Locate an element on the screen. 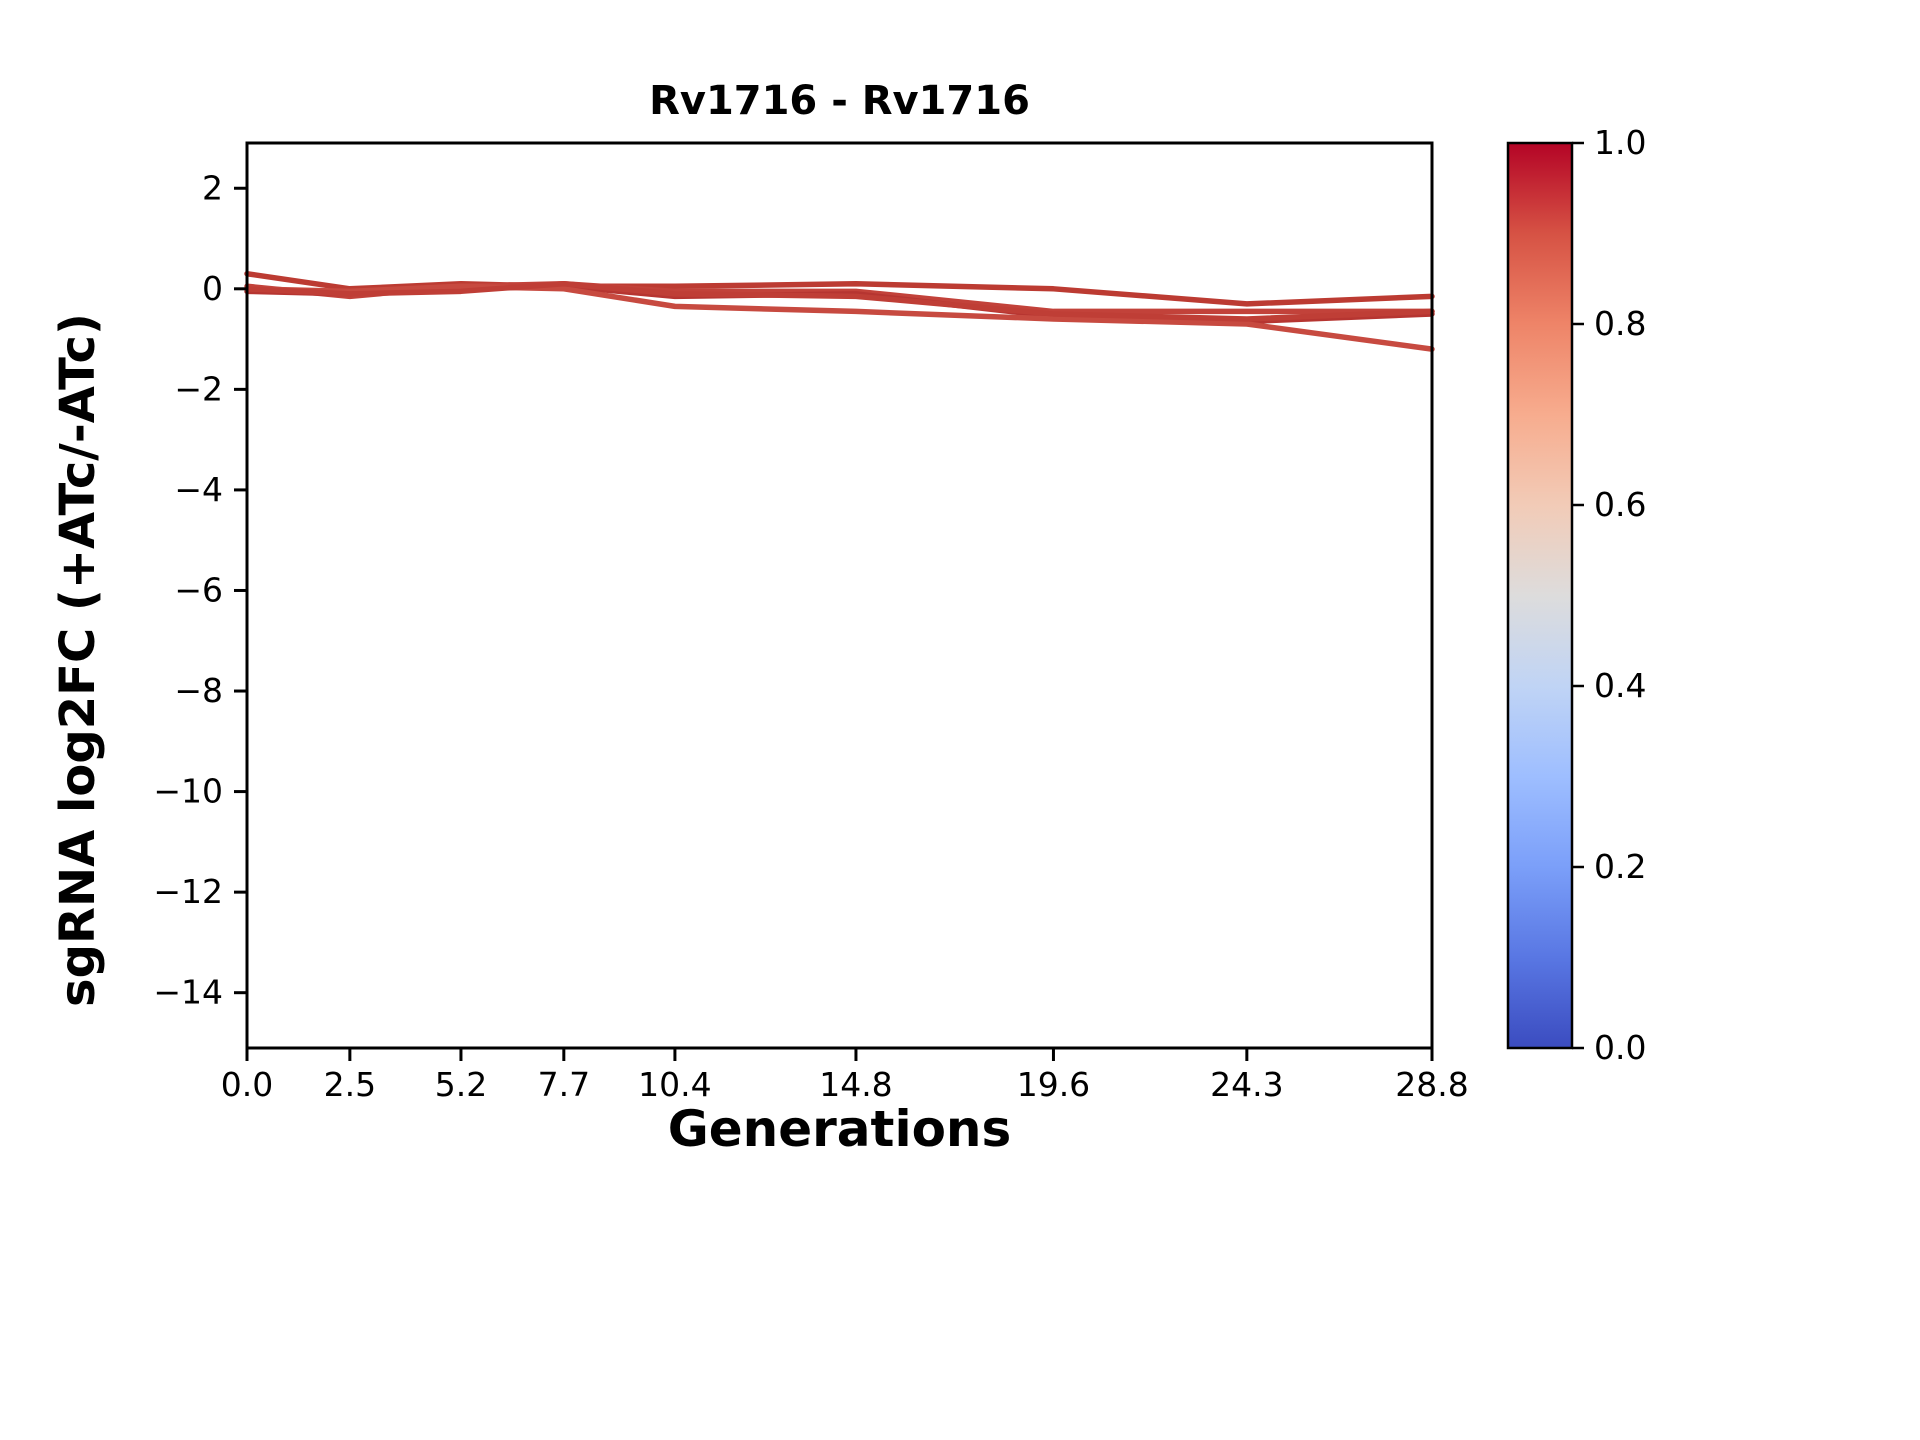 The height and width of the screenshot is (1440, 1920). colorbar-outline is located at coordinates (1540, 595).